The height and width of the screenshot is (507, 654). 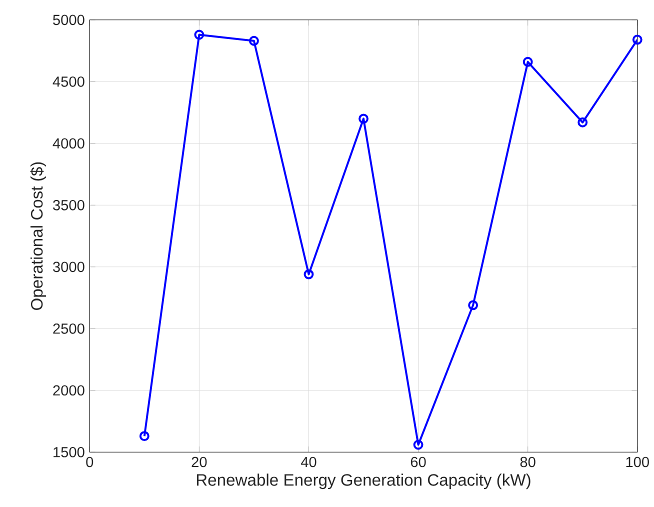 I want to click on y-tick-label: 3500, so click(x=68, y=205).